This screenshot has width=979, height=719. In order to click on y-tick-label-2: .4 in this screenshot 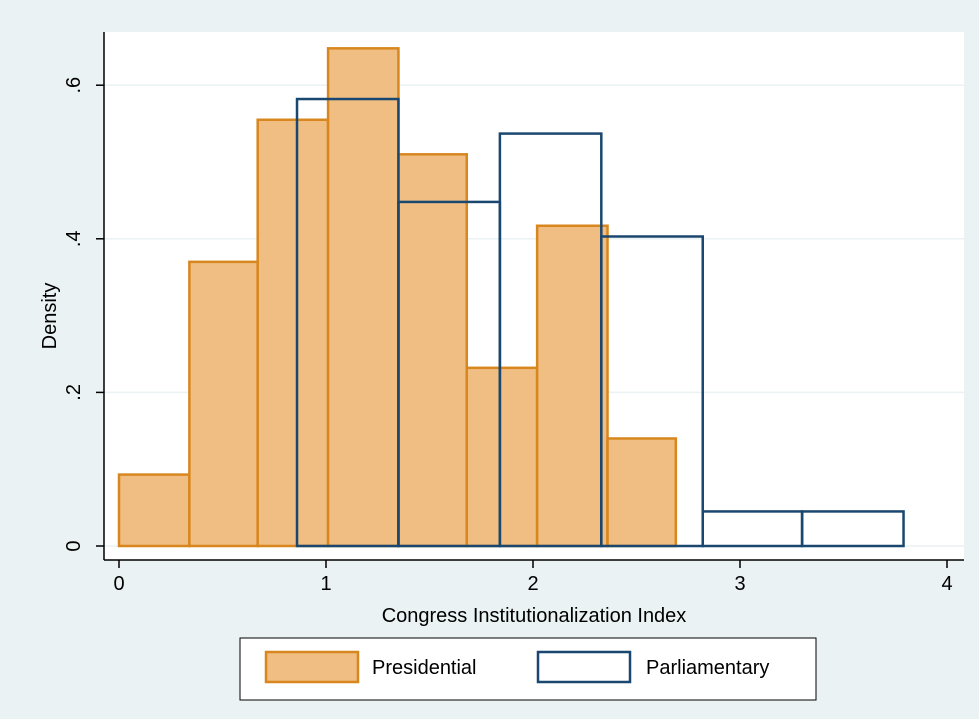, I will do `click(74, 238)`.